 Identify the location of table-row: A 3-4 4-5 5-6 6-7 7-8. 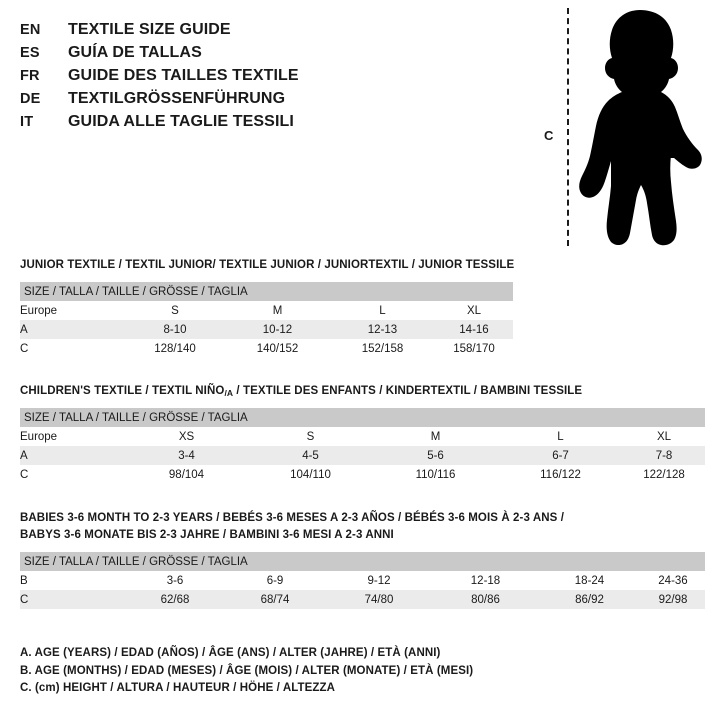
(362, 455).